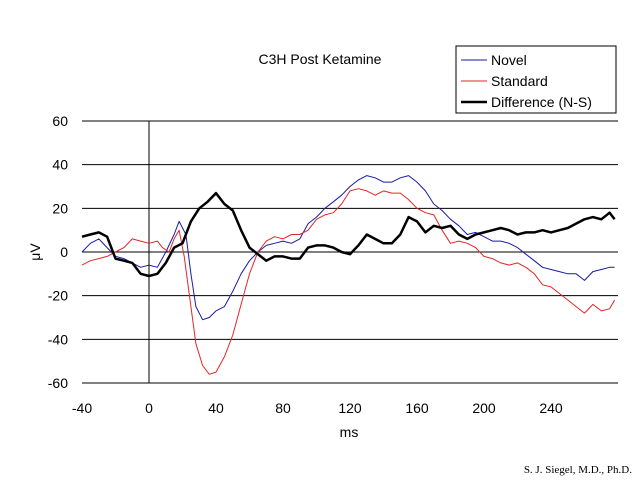 The width and height of the screenshot is (640, 480). I want to click on x-axis-label: ms, so click(349, 432).